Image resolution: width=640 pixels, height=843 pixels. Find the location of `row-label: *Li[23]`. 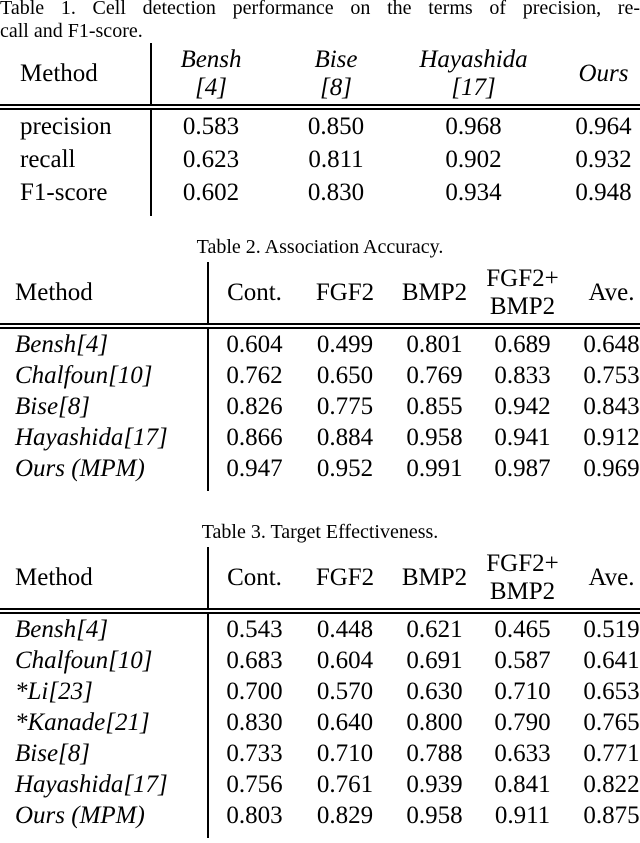

row-label: *Li[23] is located at coordinates (104, 691).